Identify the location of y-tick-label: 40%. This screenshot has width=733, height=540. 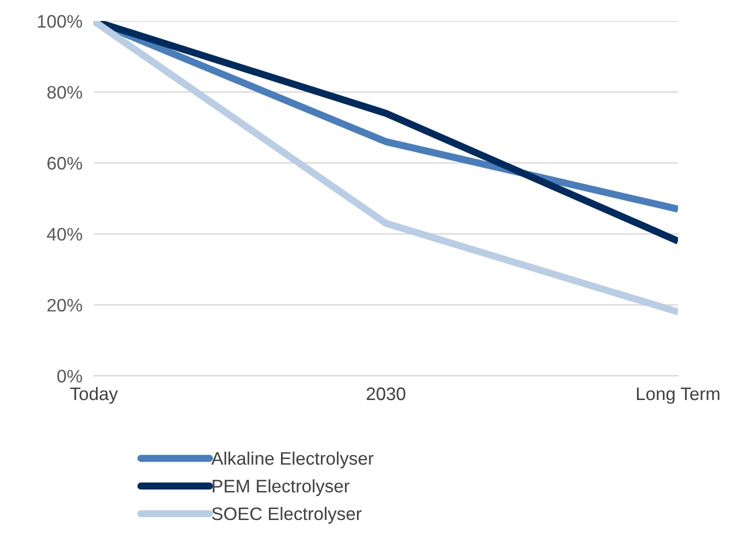
(64, 234).